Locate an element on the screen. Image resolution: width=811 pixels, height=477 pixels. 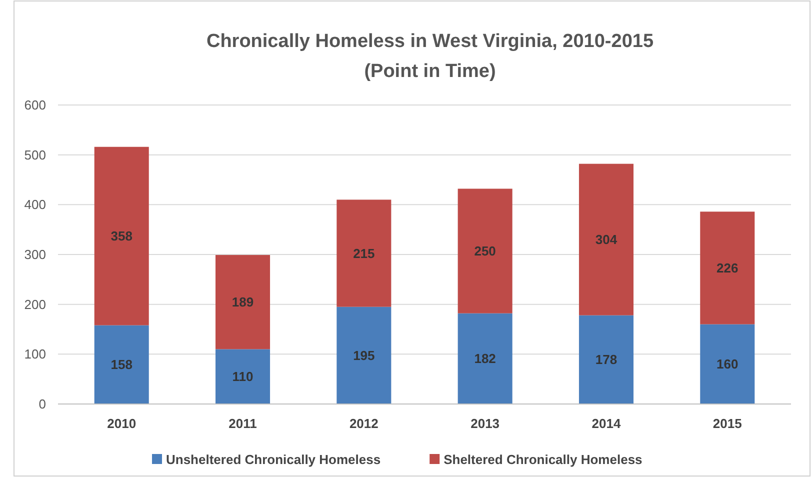
data-label: 304 is located at coordinates (606, 240).